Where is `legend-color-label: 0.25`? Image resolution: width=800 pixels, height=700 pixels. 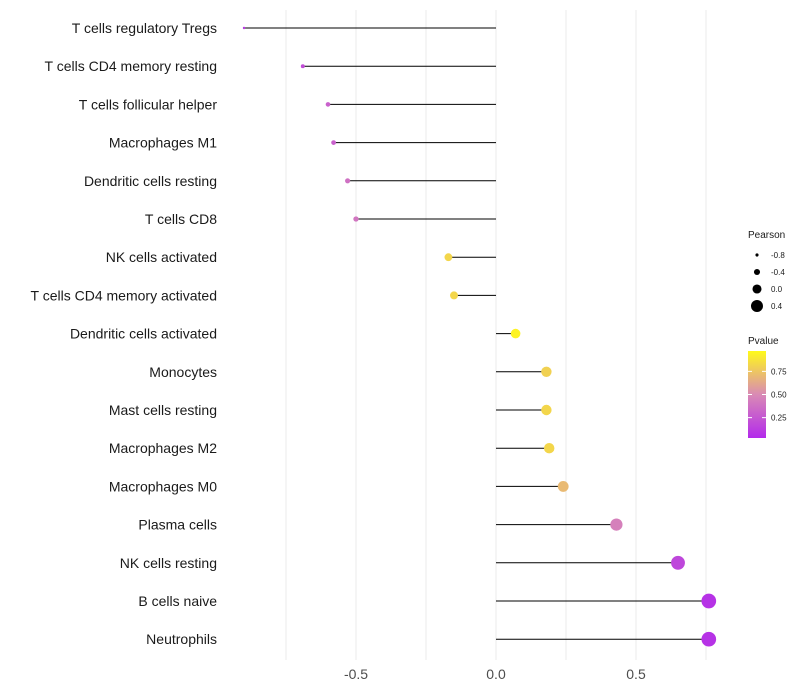 legend-color-label: 0.25 is located at coordinates (779, 418).